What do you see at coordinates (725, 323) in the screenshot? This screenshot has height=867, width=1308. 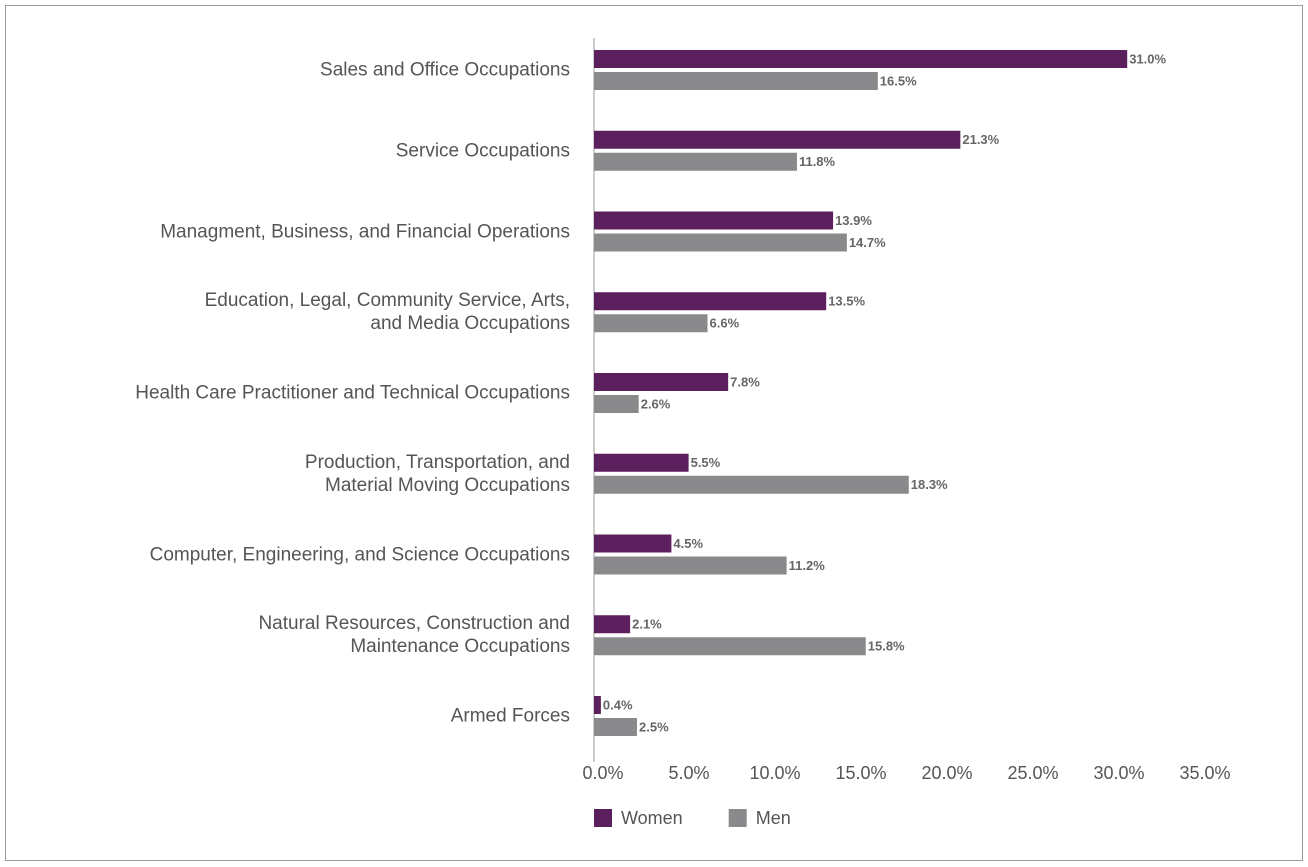 I see `value-label: 6.6%` at bounding box center [725, 323].